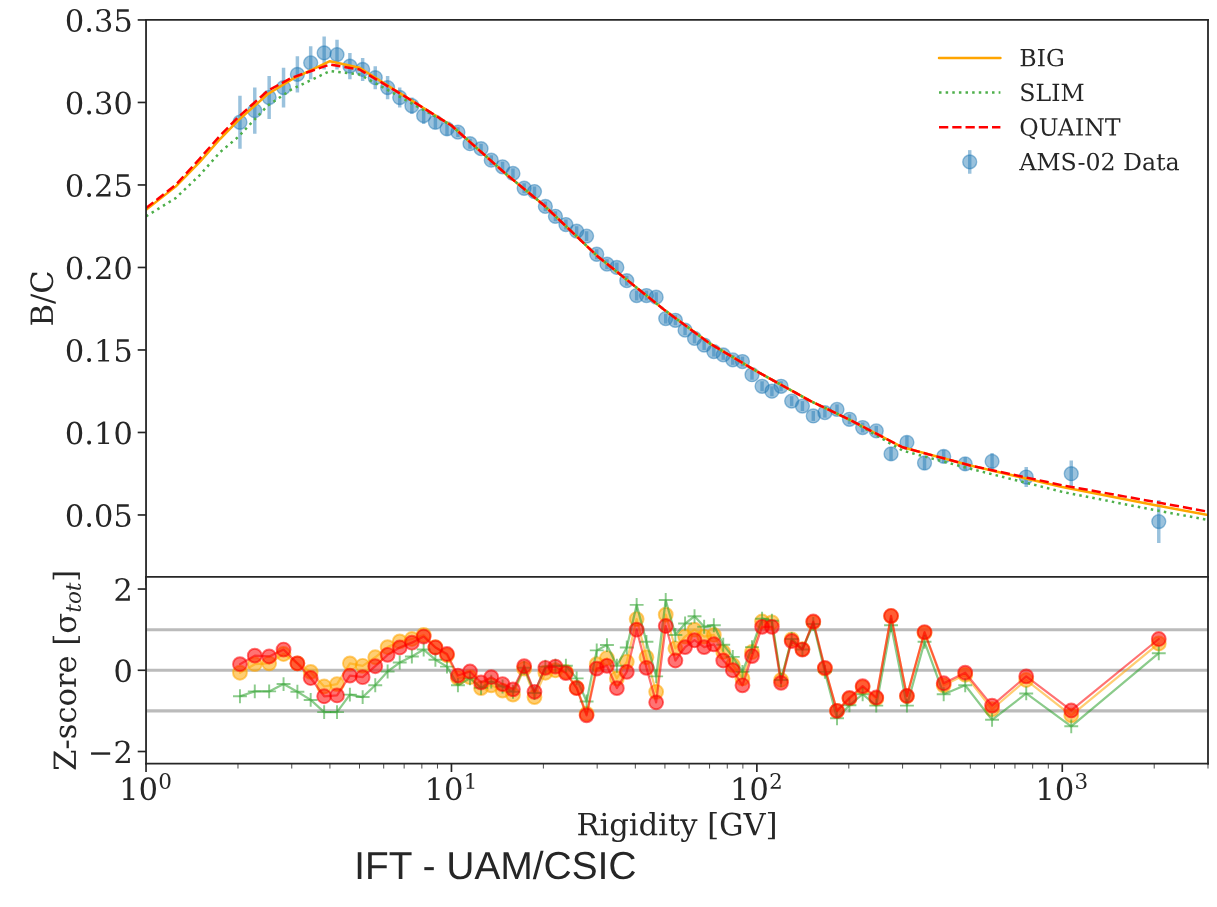 The width and height of the screenshot is (1217, 907). I want to click on y-tick-label: 0.25, so click(98, 185).